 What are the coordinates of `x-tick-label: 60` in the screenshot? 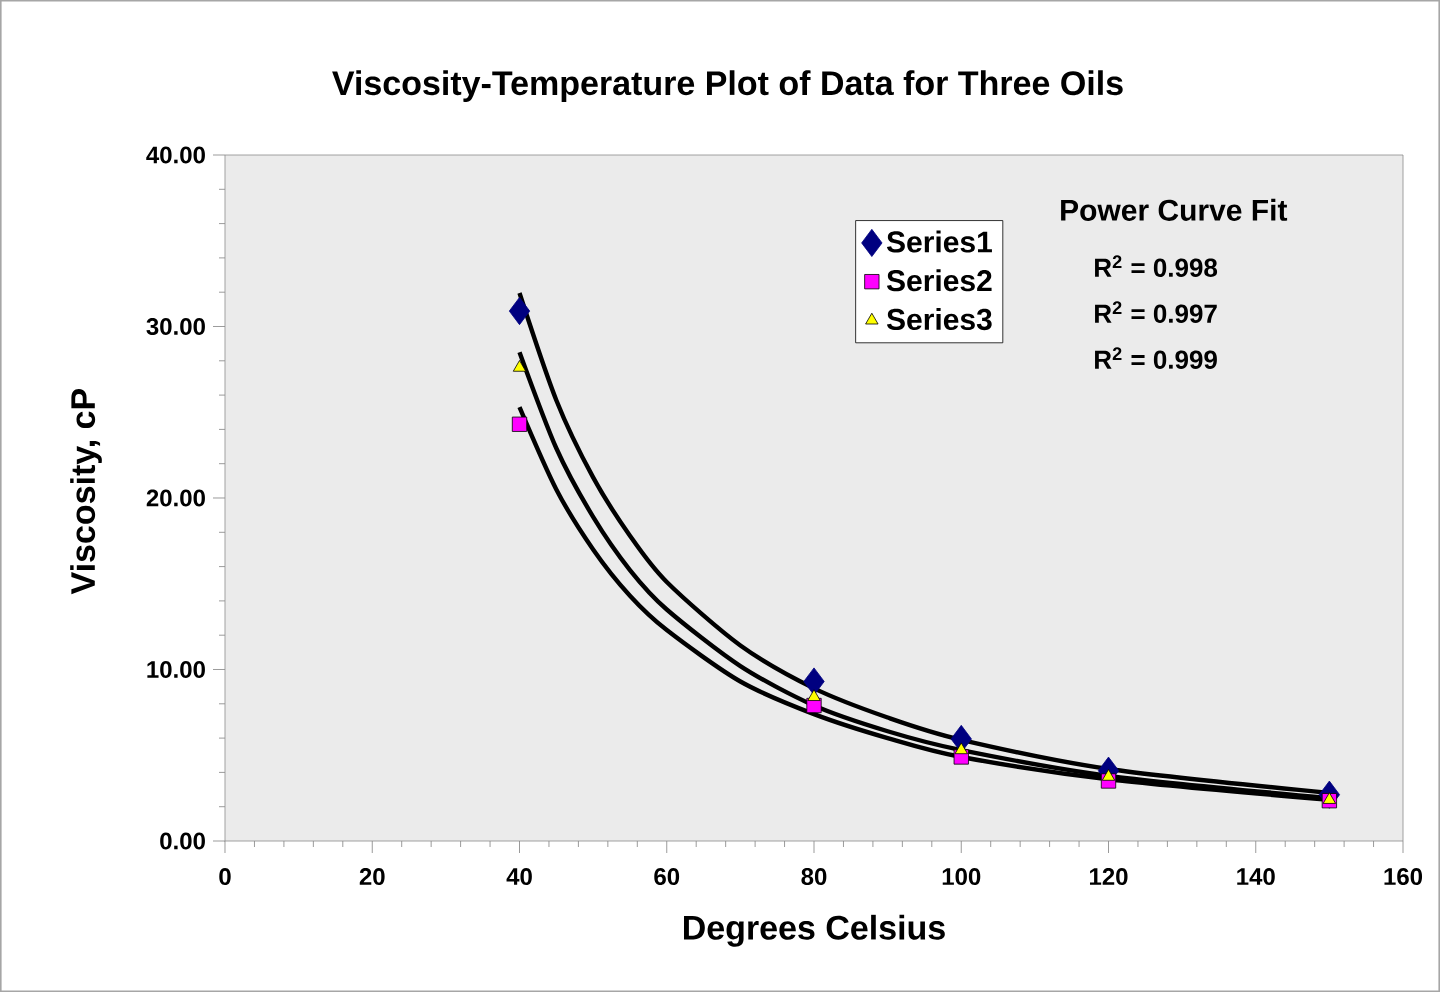 It's located at (667, 877).